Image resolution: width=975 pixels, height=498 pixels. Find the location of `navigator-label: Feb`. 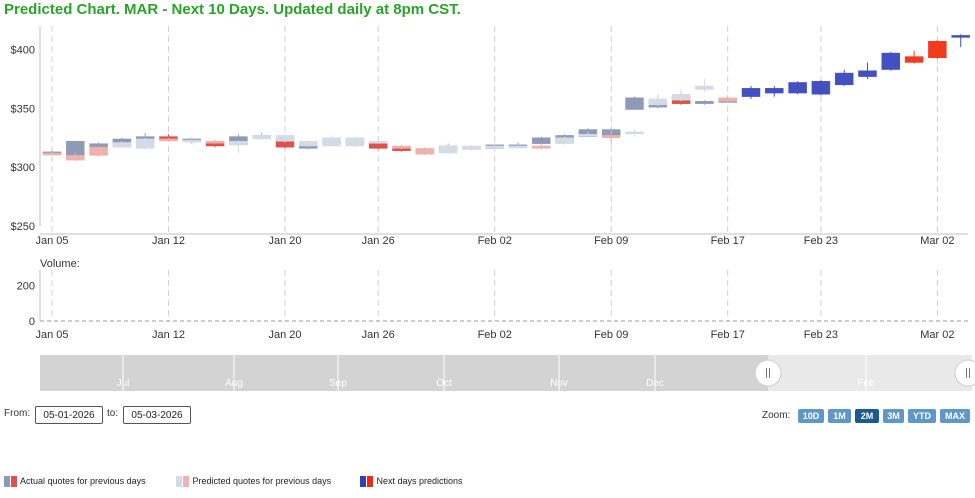

navigator-label: Feb is located at coordinates (866, 383).